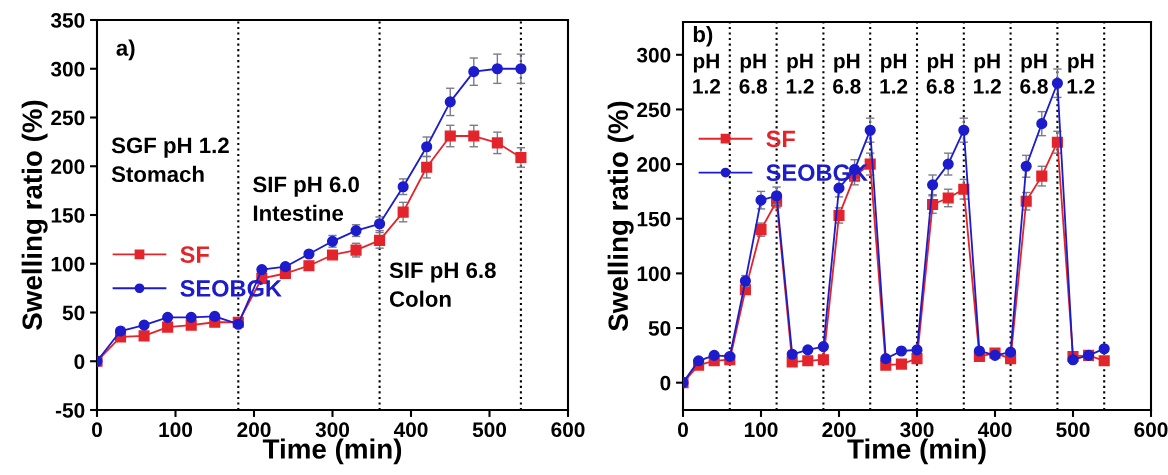 The height and width of the screenshot is (475, 1168). Describe the element at coordinates (125, 50) in the screenshot. I see `annotation: a)` at that location.